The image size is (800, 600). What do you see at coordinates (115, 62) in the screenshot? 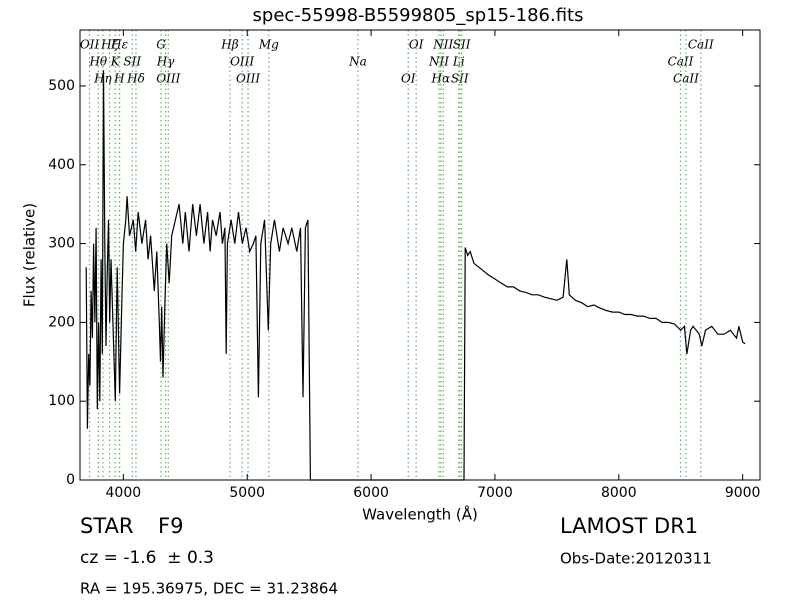
I see `line-marker-label: K` at bounding box center [115, 62].